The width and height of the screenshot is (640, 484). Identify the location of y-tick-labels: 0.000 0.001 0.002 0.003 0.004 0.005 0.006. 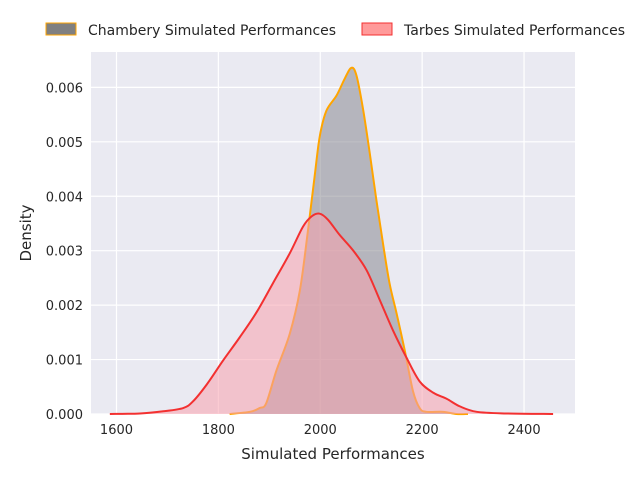
(64, 252).